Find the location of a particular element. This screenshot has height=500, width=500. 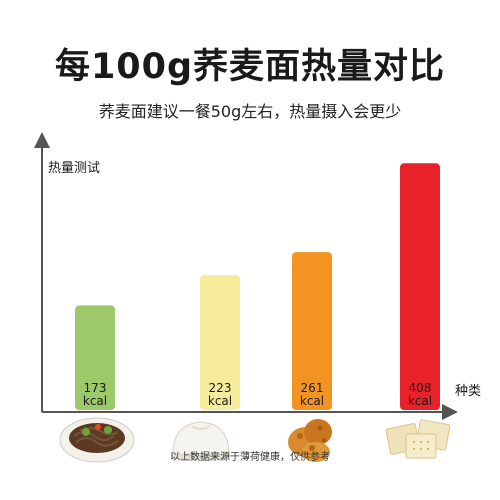

bar-value-label-4: 408 is located at coordinates (420, 388).